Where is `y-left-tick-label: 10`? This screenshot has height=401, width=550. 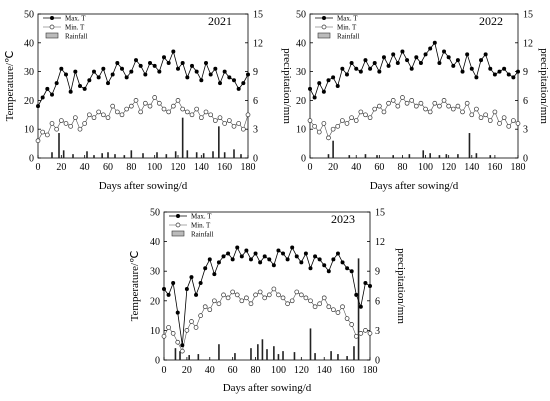
y-left-tick-label: 10 is located at coordinates (155, 331).